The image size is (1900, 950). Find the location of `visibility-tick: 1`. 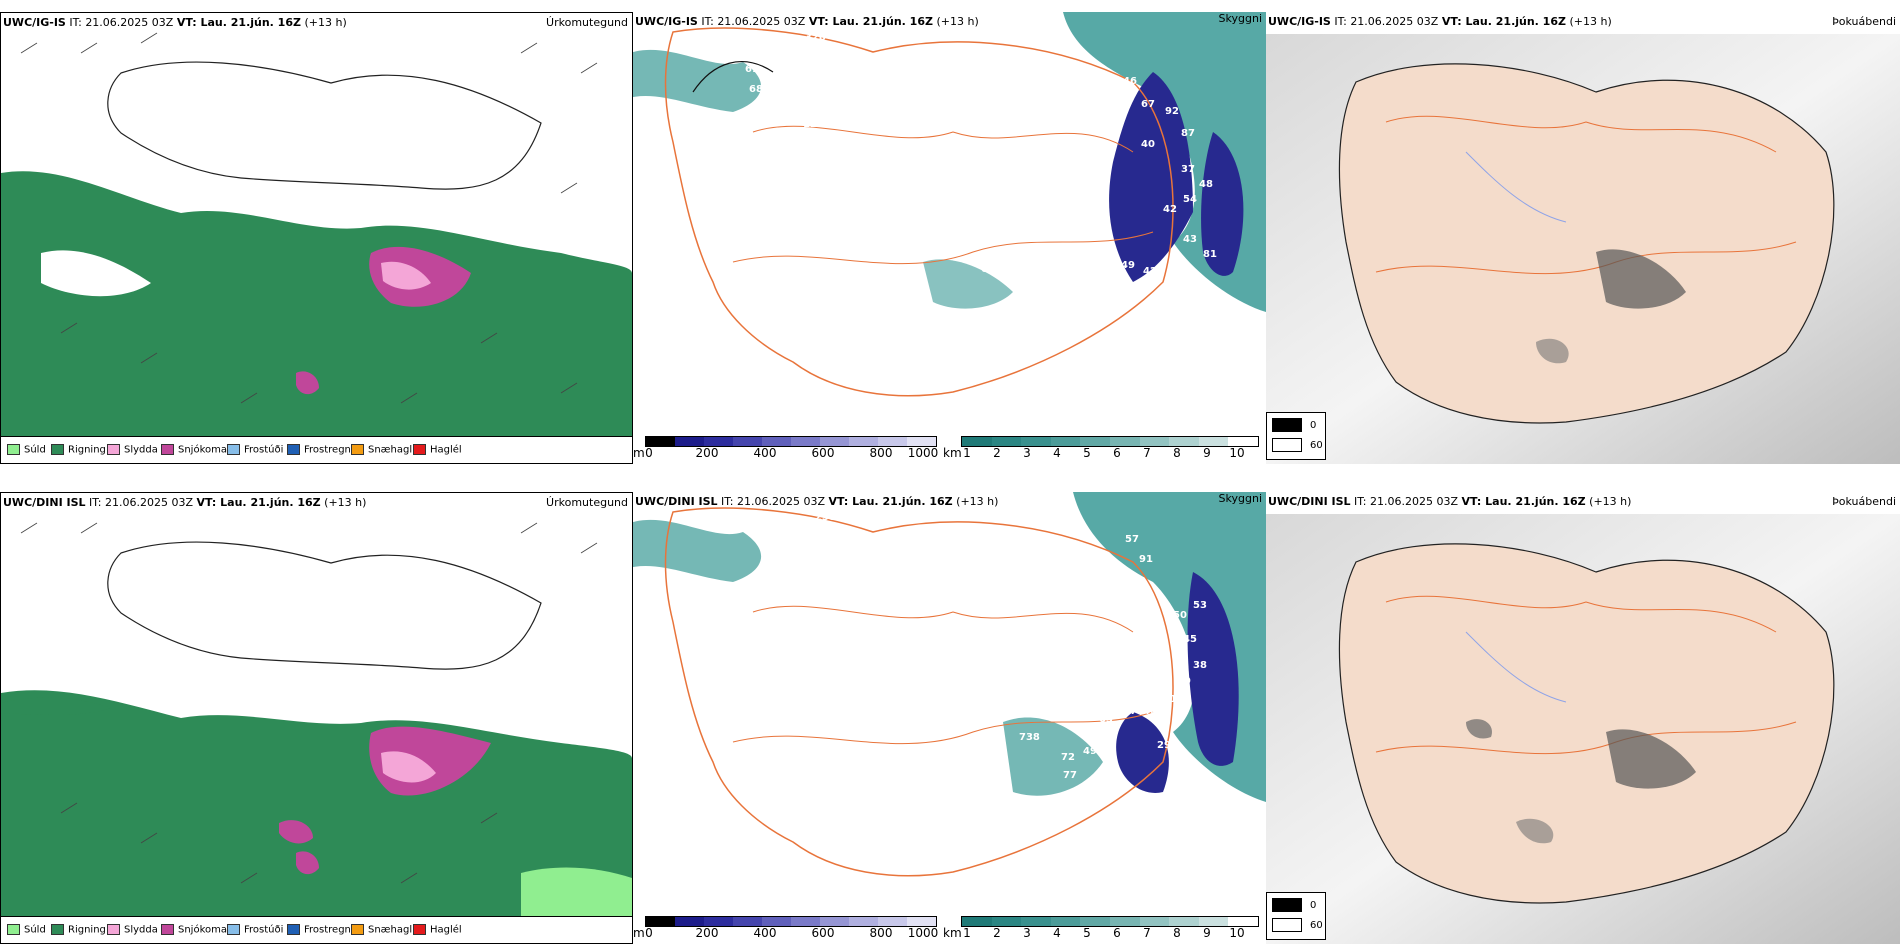

visibility-tick: 1 is located at coordinates (967, 933).